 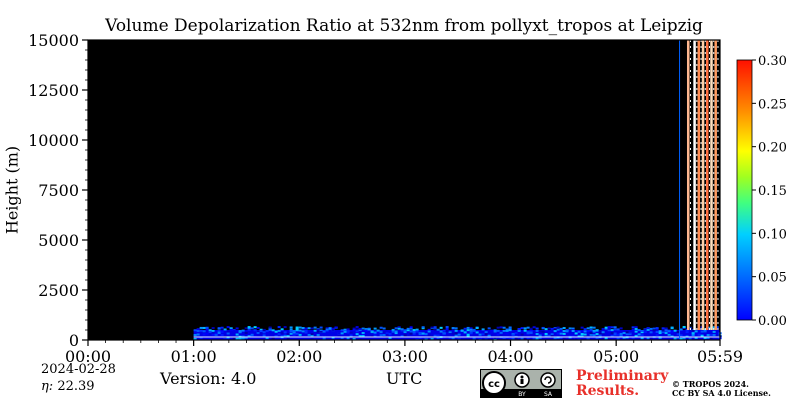 What do you see at coordinates (47, 386) in the screenshot?
I see `eta-label: η:` at bounding box center [47, 386].